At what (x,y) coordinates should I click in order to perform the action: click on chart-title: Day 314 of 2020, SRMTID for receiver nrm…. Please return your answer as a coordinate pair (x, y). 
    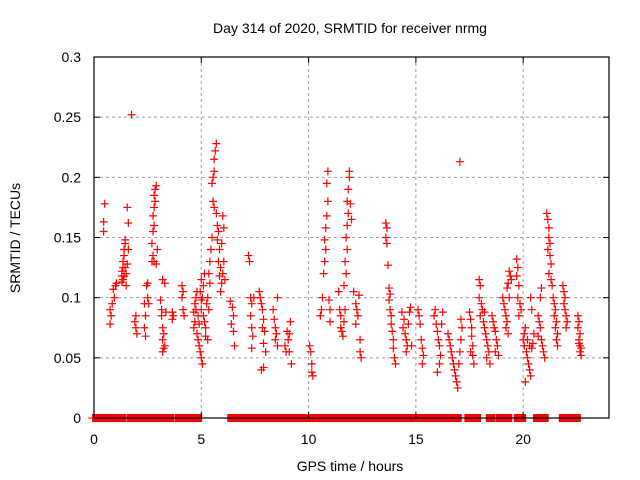
    Looking at the image, I should click on (350, 28).